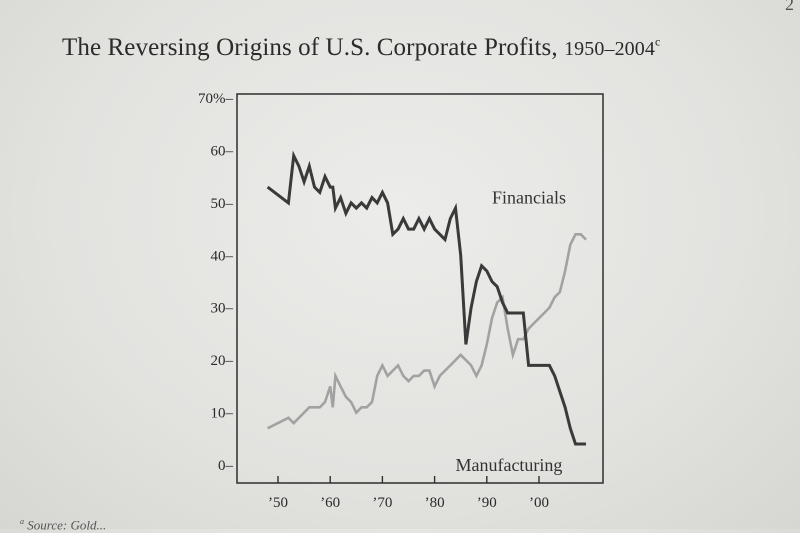 The image size is (800, 533). What do you see at coordinates (508, 465) in the screenshot?
I see `series-label-manufacturing: Manufacturing` at bounding box center [508, 465].